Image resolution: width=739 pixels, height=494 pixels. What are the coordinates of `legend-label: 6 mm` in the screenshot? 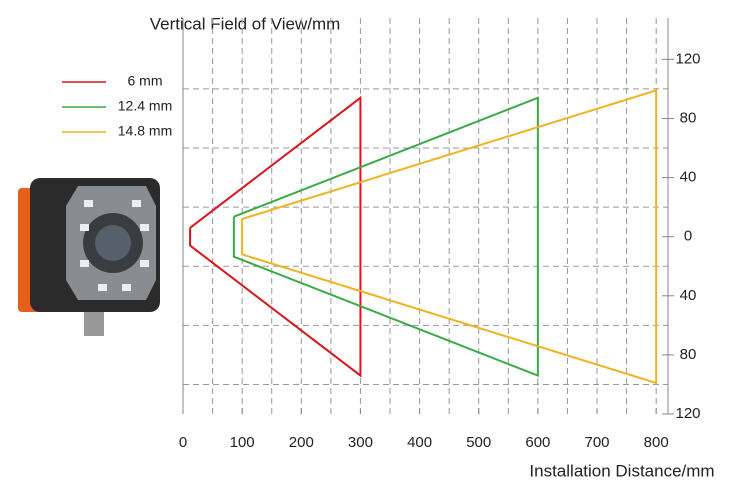 It's located at (145, 81).